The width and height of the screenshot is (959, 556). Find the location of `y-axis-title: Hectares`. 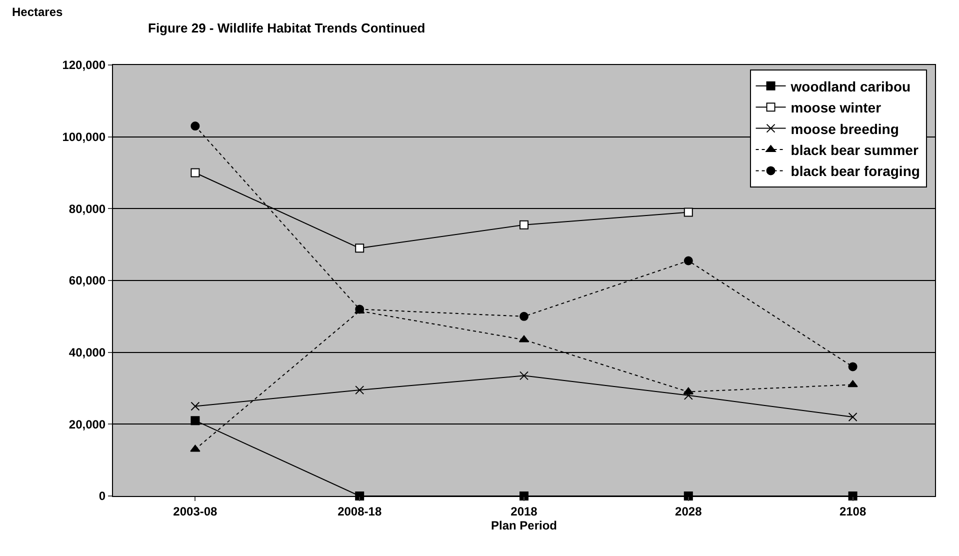

y-axis-title: Hectares is located at coordinates (38, 12).